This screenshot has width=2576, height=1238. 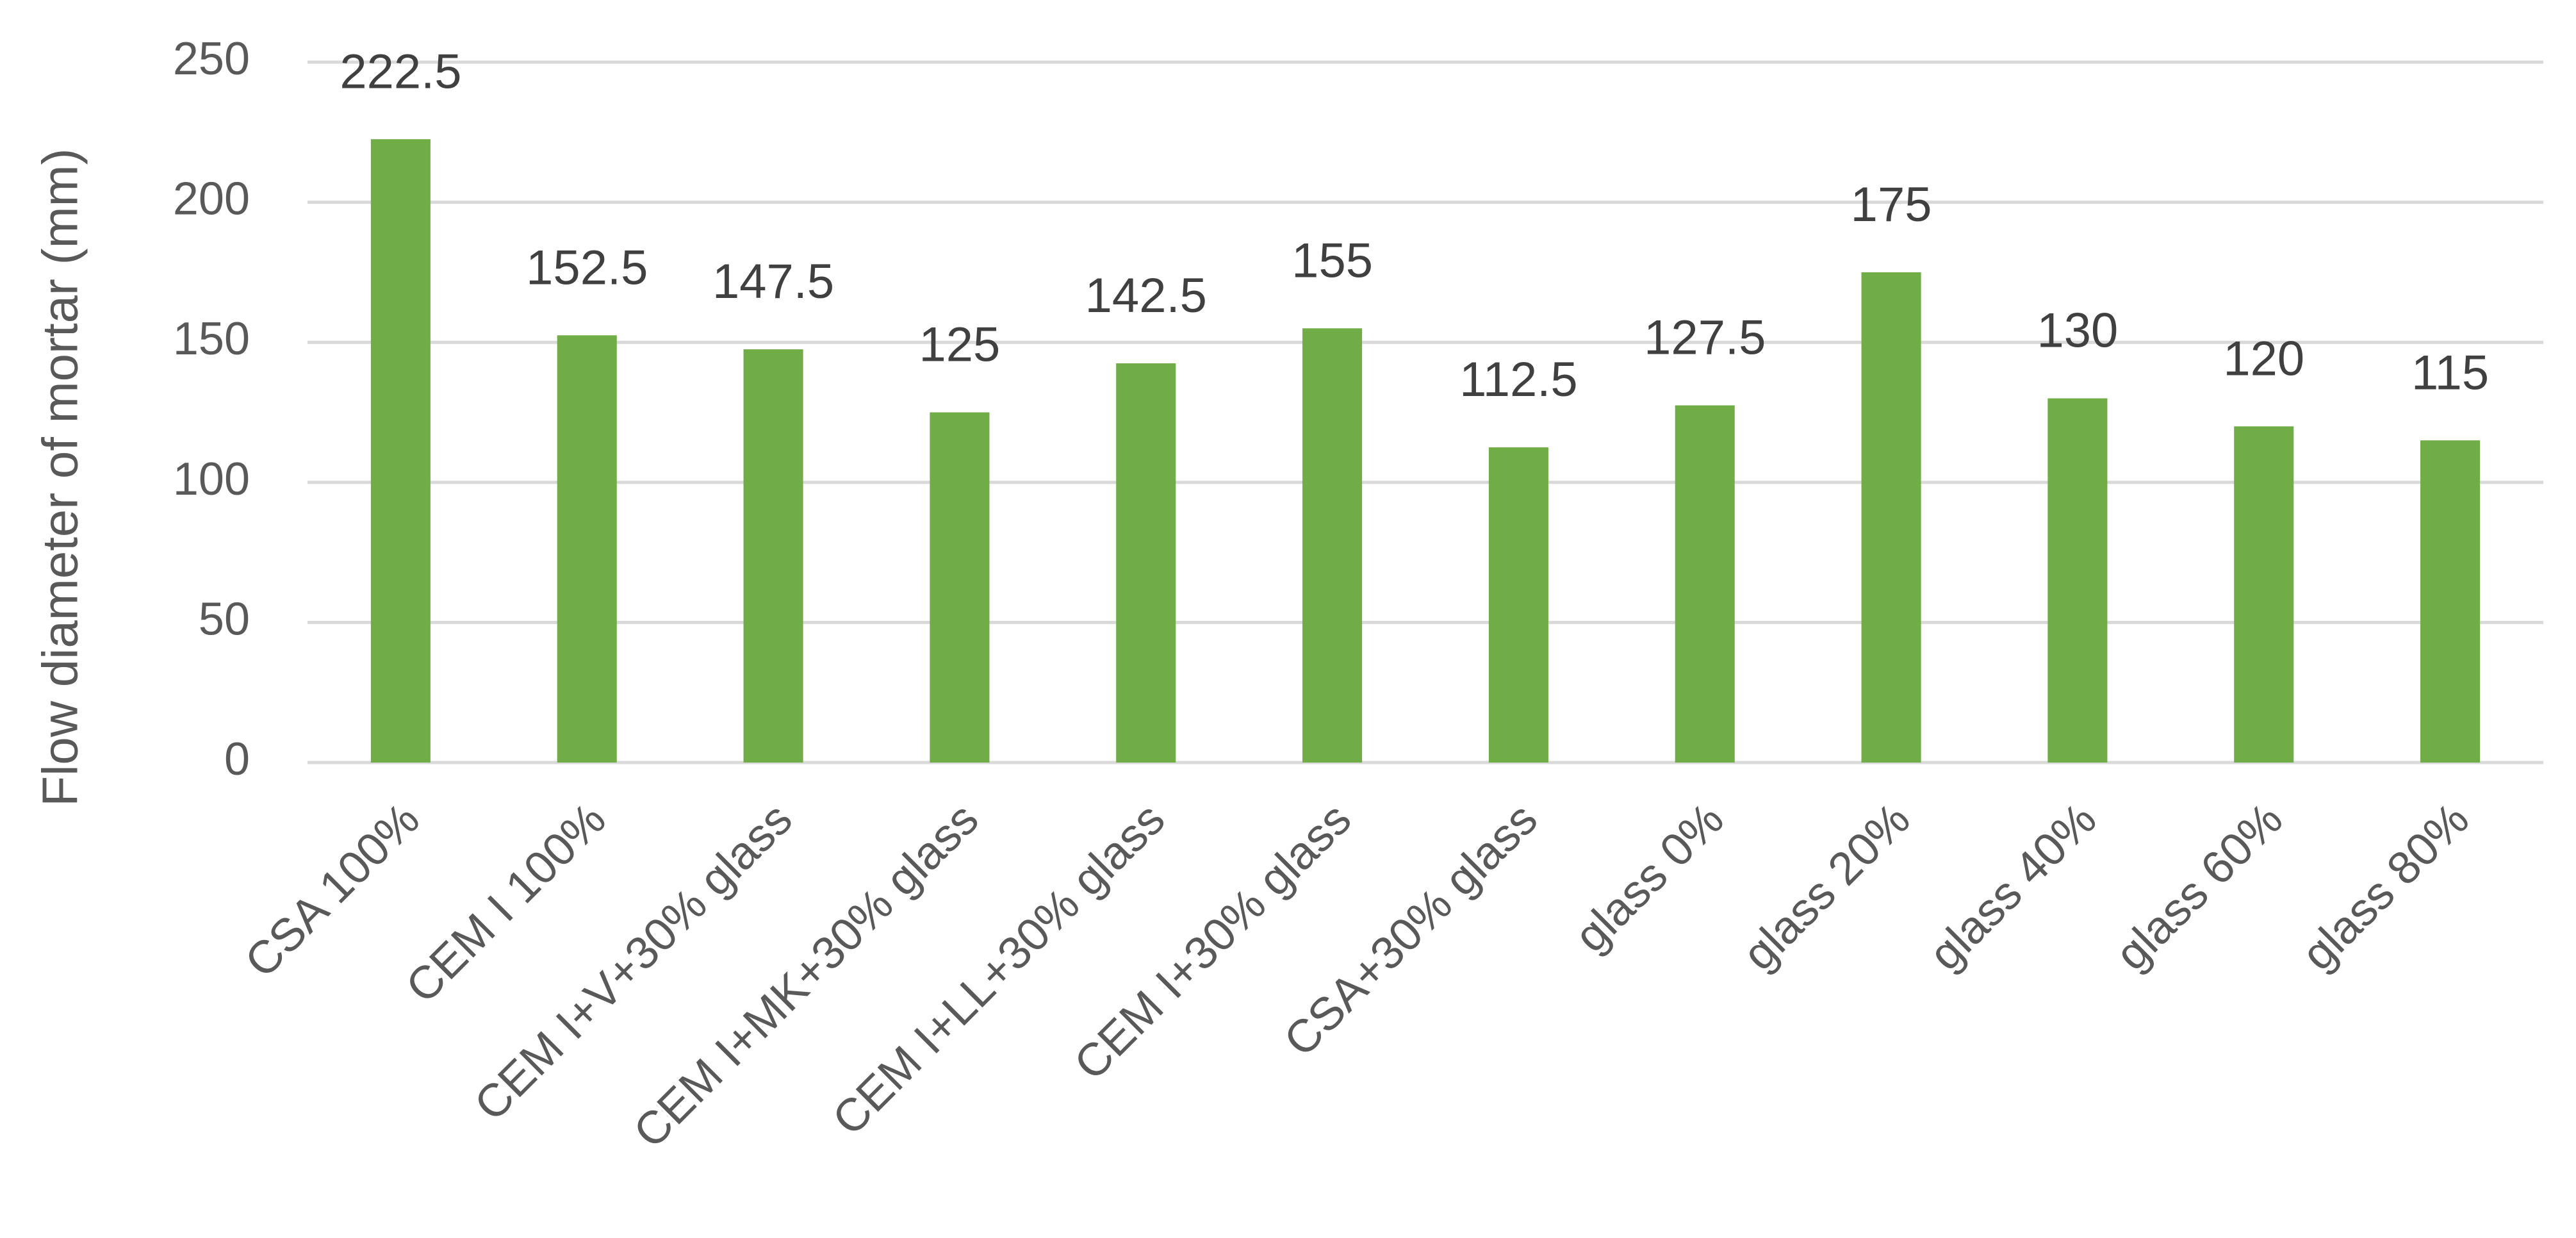 What do you see at coordinates (224, 619) in the screenshot?
I see `y-tick-label: 50` at bounding box center [224, 619].